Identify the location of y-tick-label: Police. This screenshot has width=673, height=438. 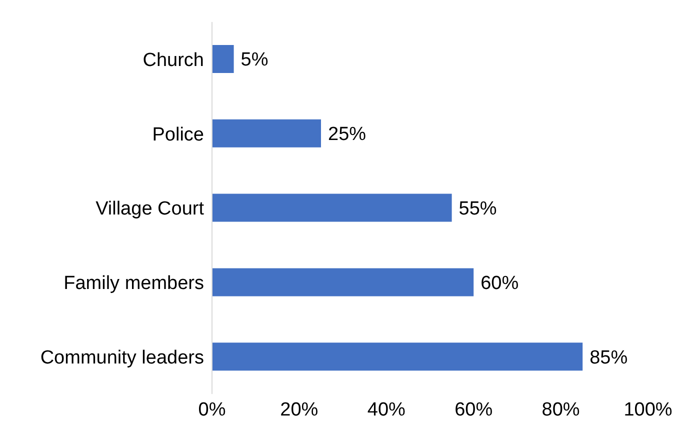
(178, 135).